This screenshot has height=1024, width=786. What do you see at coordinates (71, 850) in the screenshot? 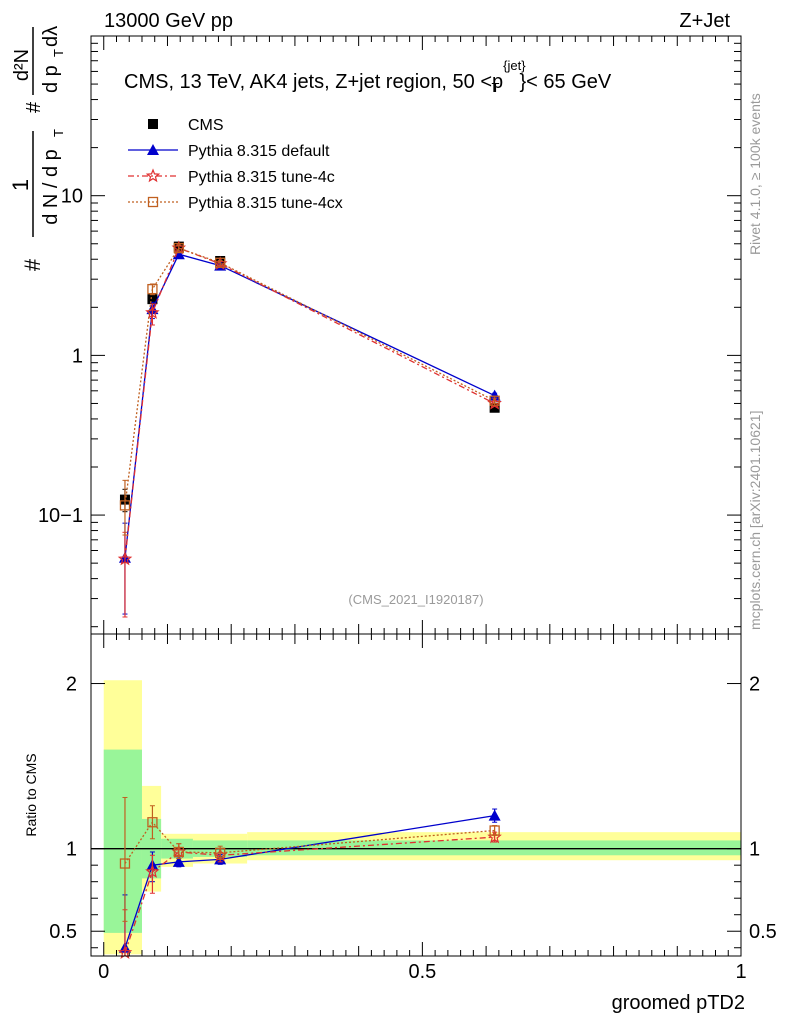
I see `ratio-y-tick-label-left: 1` at bounding box center [71, 850].